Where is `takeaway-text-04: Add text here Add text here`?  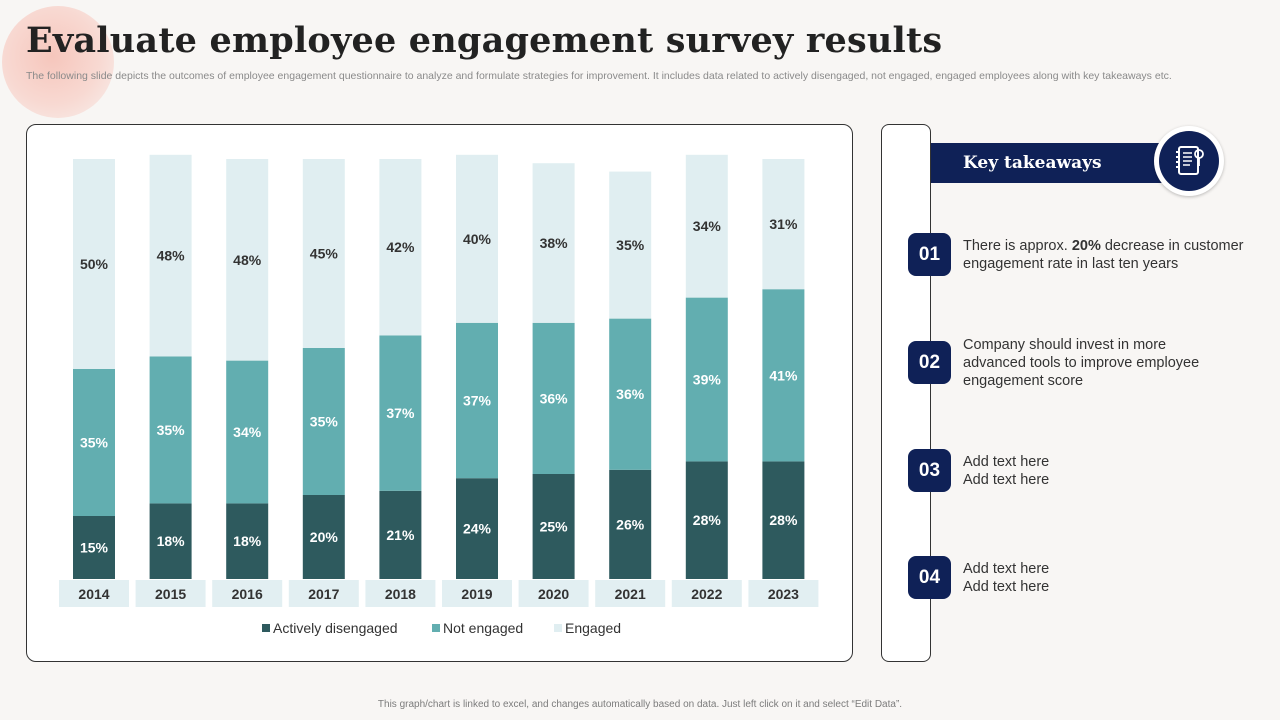
takeaway-text-04: Add text here Add text here is located at coordinates (1006, 578).